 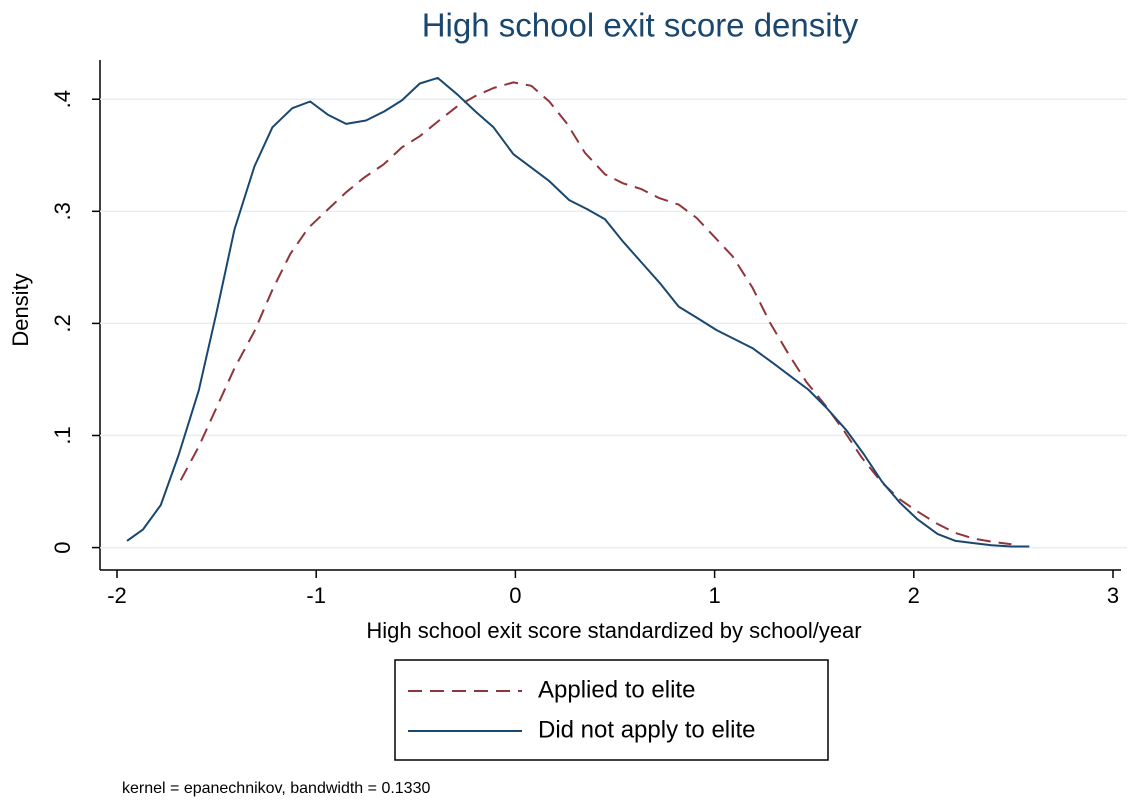 I want to click on legend-label: Applied to elite, so click(x=616, y=689).